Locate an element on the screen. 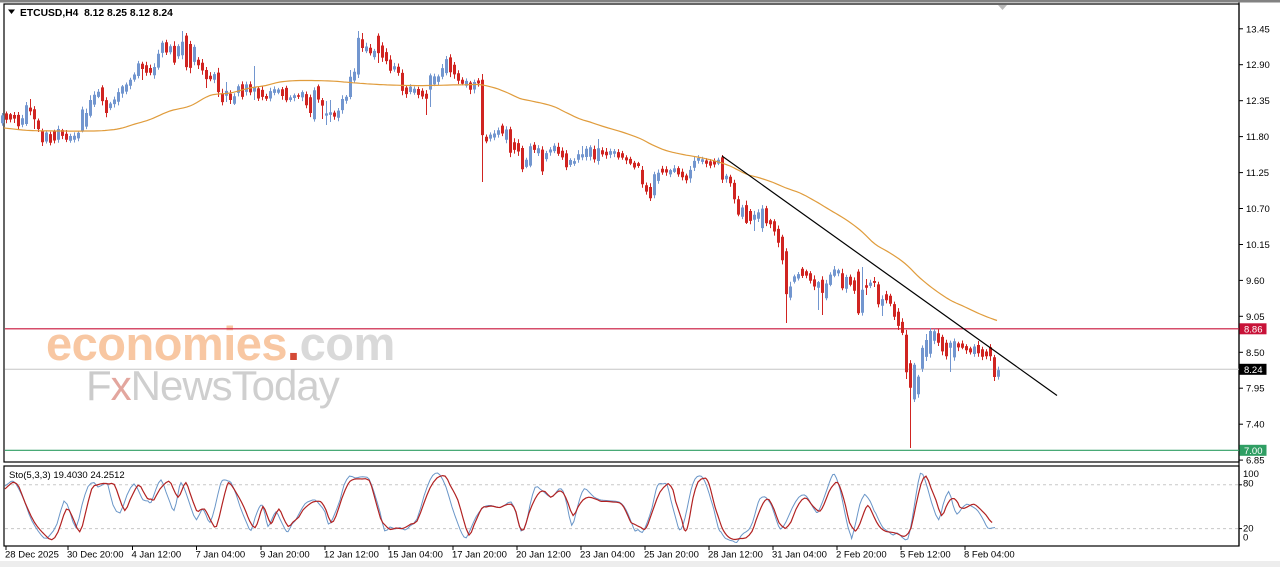 This screenshot has width=1280, height=567. svg-text: 11.25 is located at coordinates (1257, 173).